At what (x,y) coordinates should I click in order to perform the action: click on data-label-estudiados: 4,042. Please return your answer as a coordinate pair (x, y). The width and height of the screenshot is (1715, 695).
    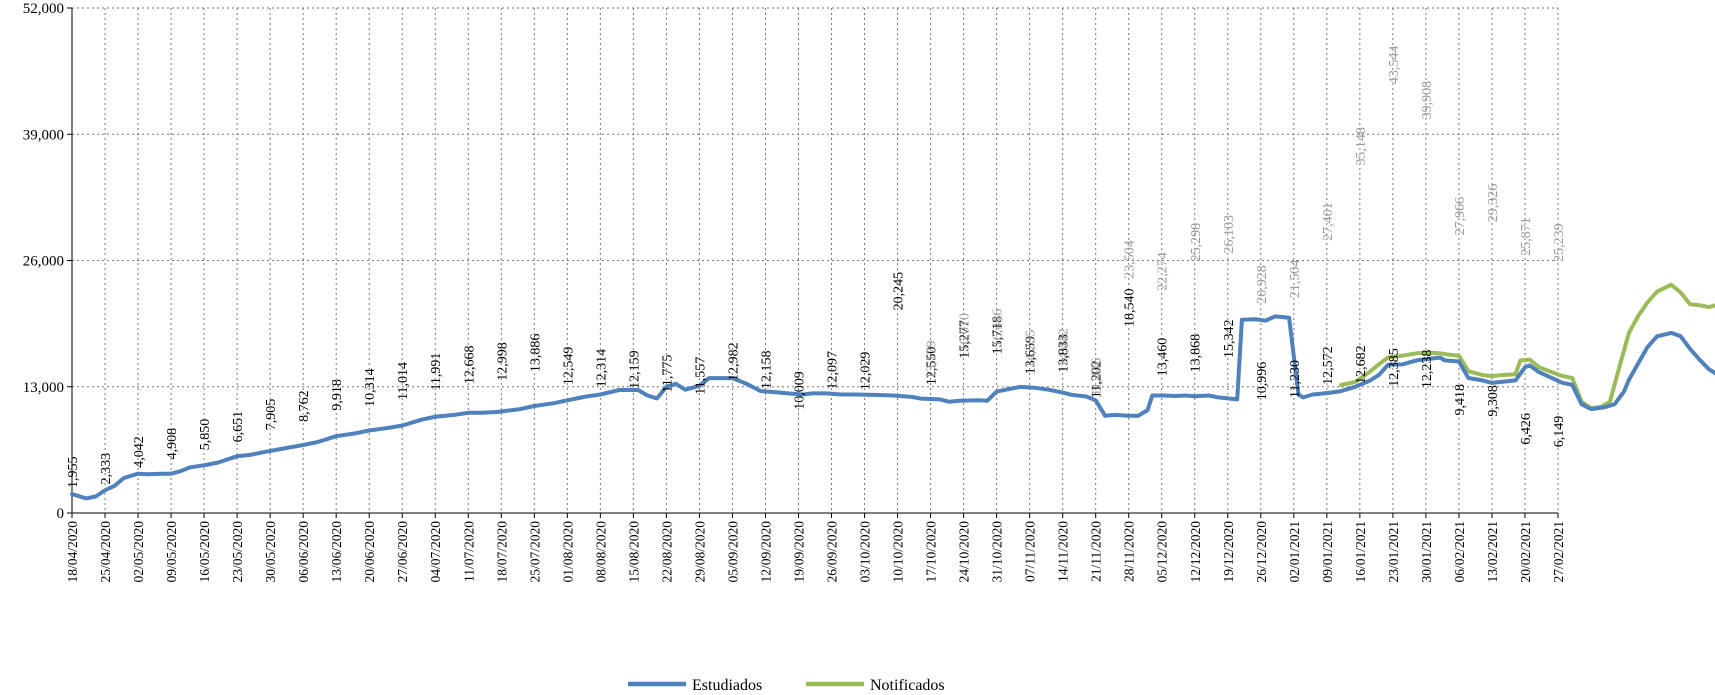
    Looking at the image, I should click on (139, 452).